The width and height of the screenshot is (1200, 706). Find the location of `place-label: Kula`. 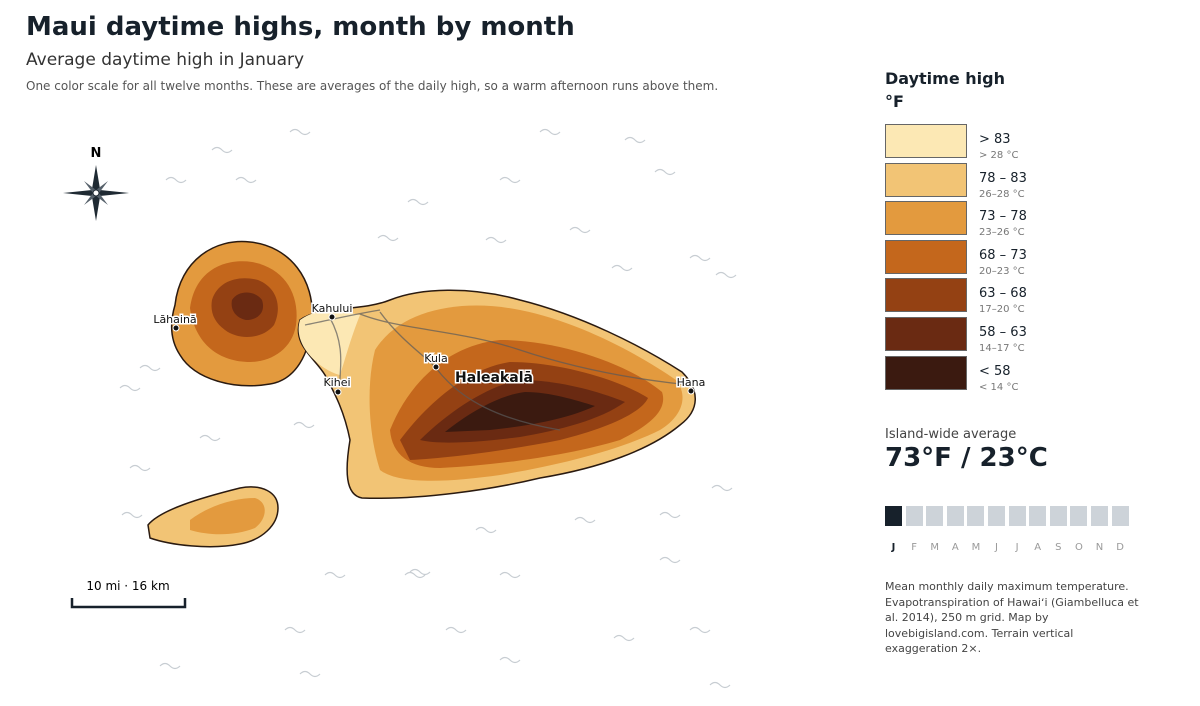

place-label: Kula is located at coordinates (435, 358).